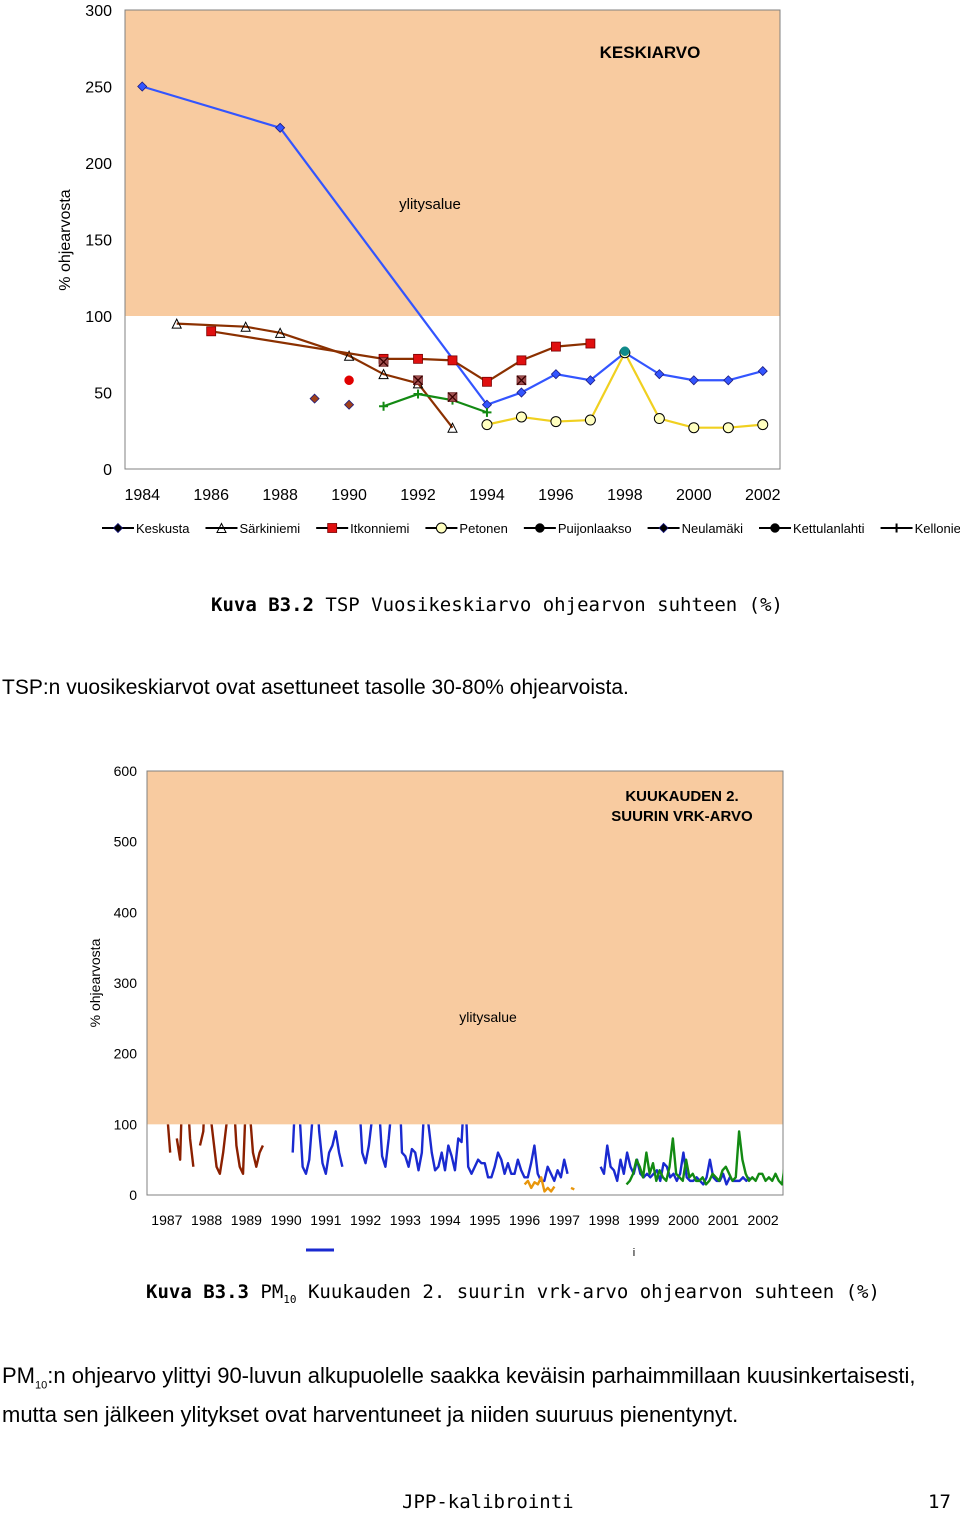 The image size is (960, 1514). Describe the element at coordinates (829, 528) in the screenshot. I see `legend-label: Kettulanlahti` at that location.